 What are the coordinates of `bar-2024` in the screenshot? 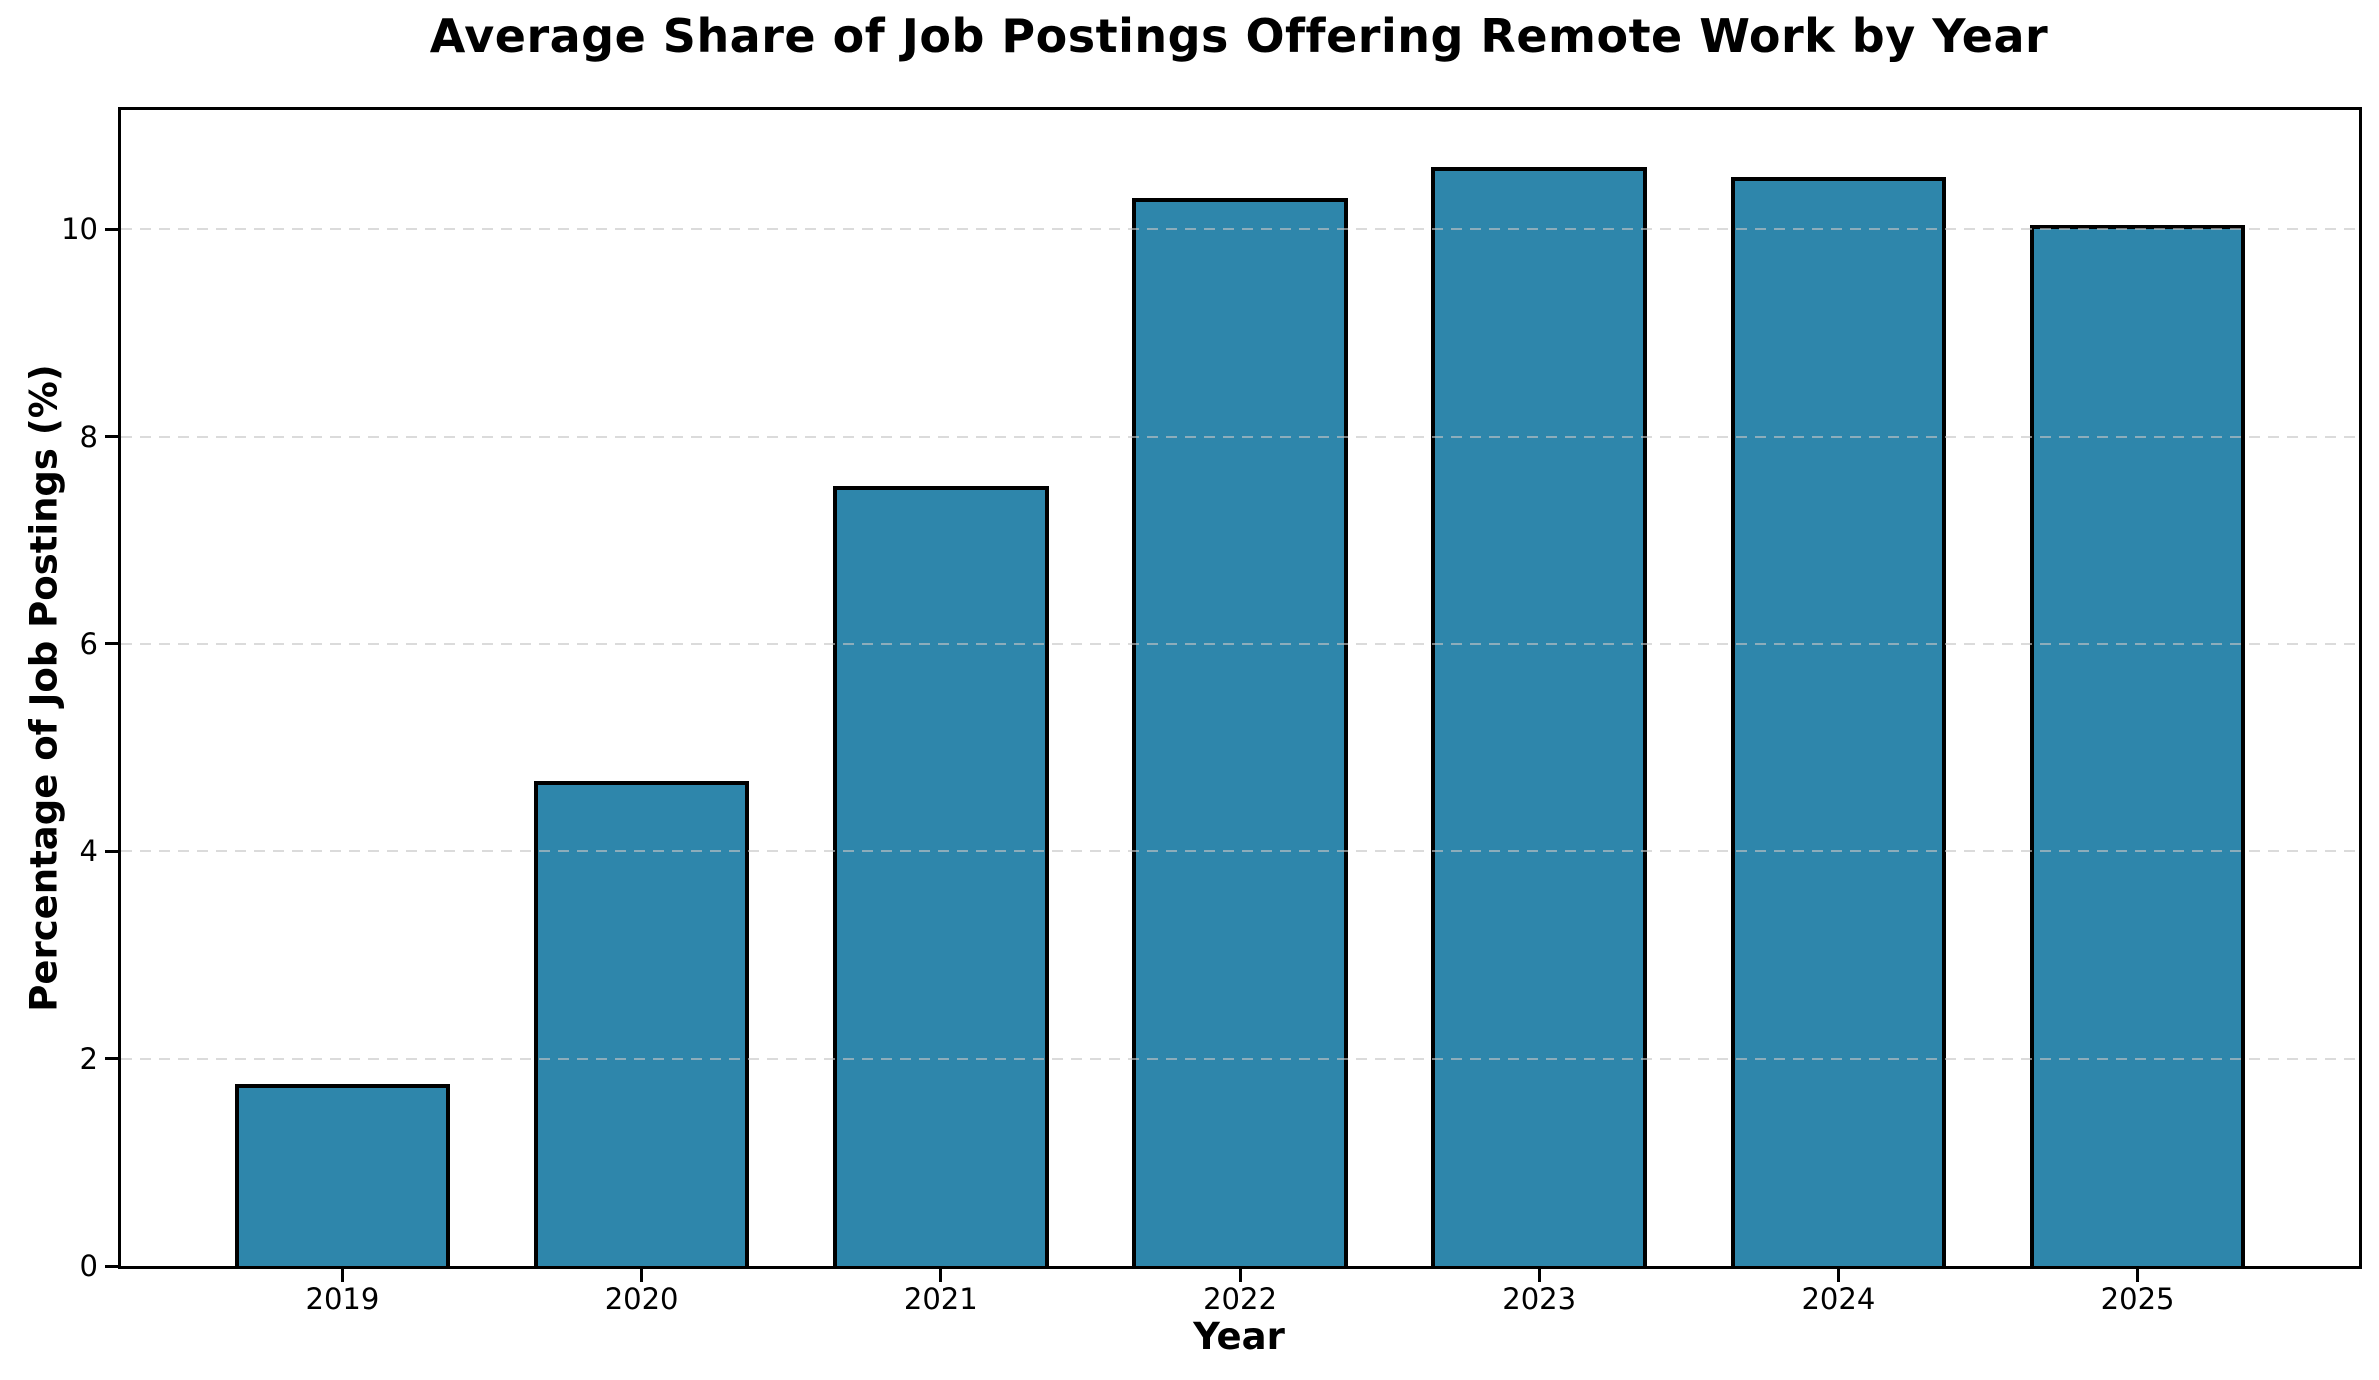 It's located at (1838, 721).